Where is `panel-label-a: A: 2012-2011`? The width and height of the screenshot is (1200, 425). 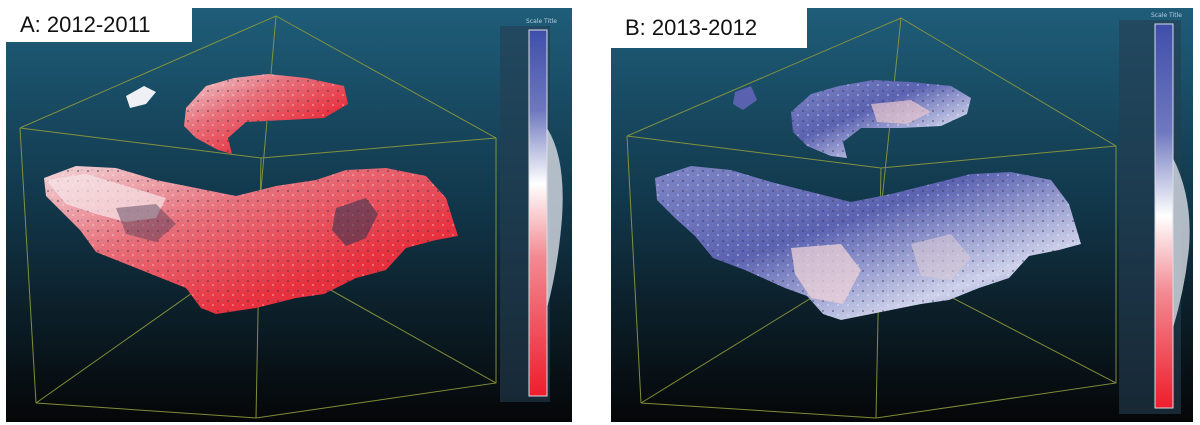 panel-label-a: A: 2012-2011 is located at coordinates (99, 25).